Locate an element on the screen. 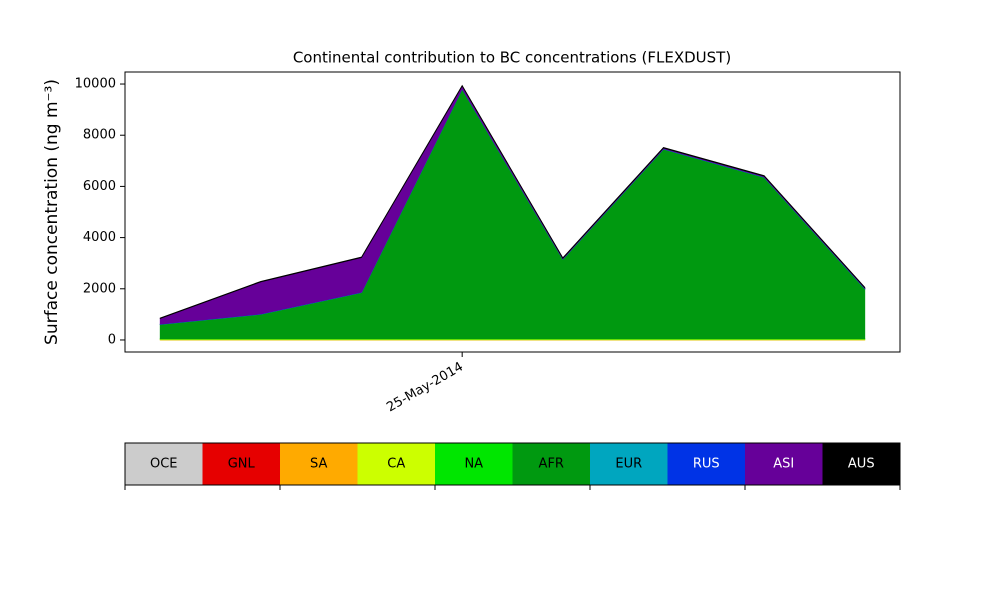  y-tick-label: 6000 is located at coordinates (99, 186).